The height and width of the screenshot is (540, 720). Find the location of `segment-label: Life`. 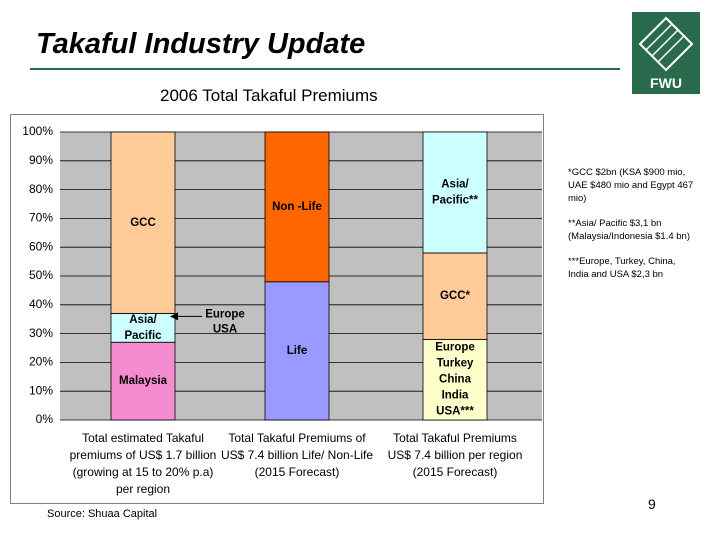

segment-label: Life is located at coordinates (297, 351).